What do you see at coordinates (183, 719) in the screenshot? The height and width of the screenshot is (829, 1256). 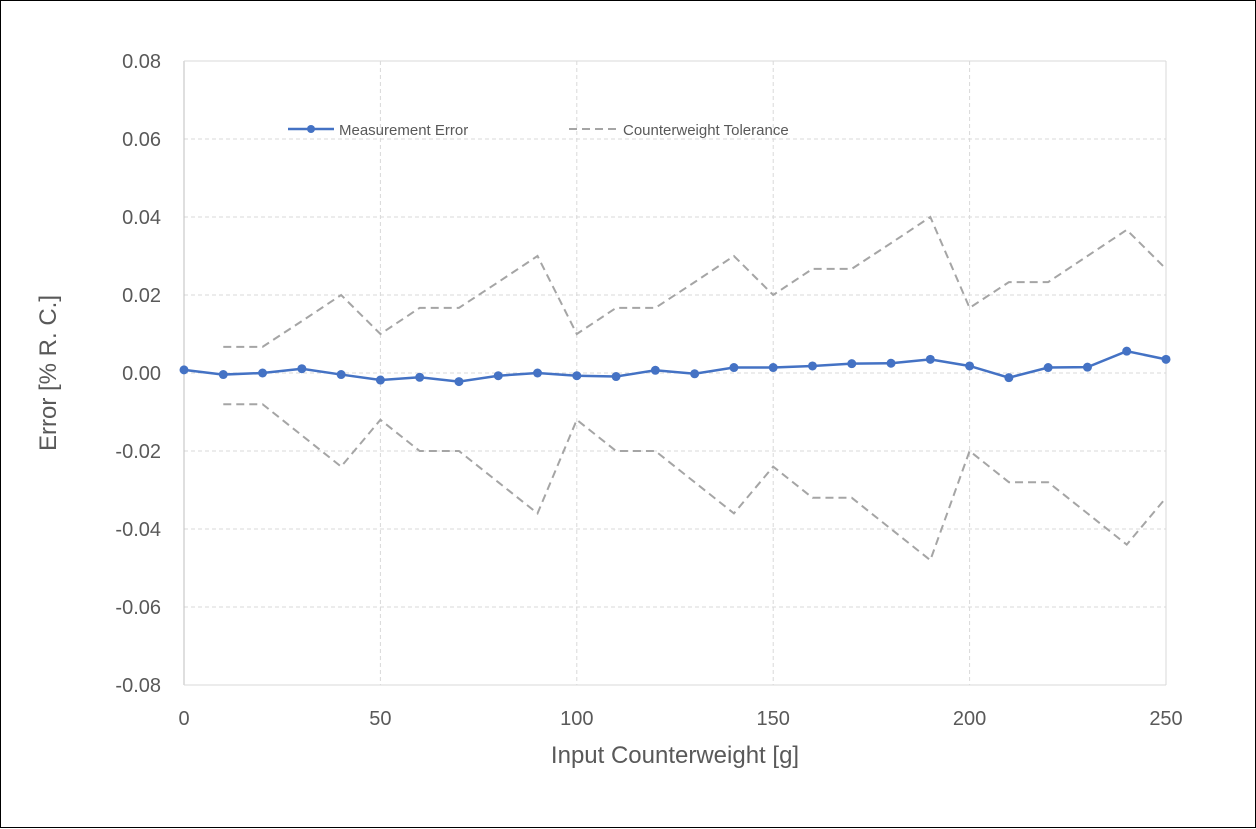 I see `x-tick-label: 0` at bounding box center [183, 719].